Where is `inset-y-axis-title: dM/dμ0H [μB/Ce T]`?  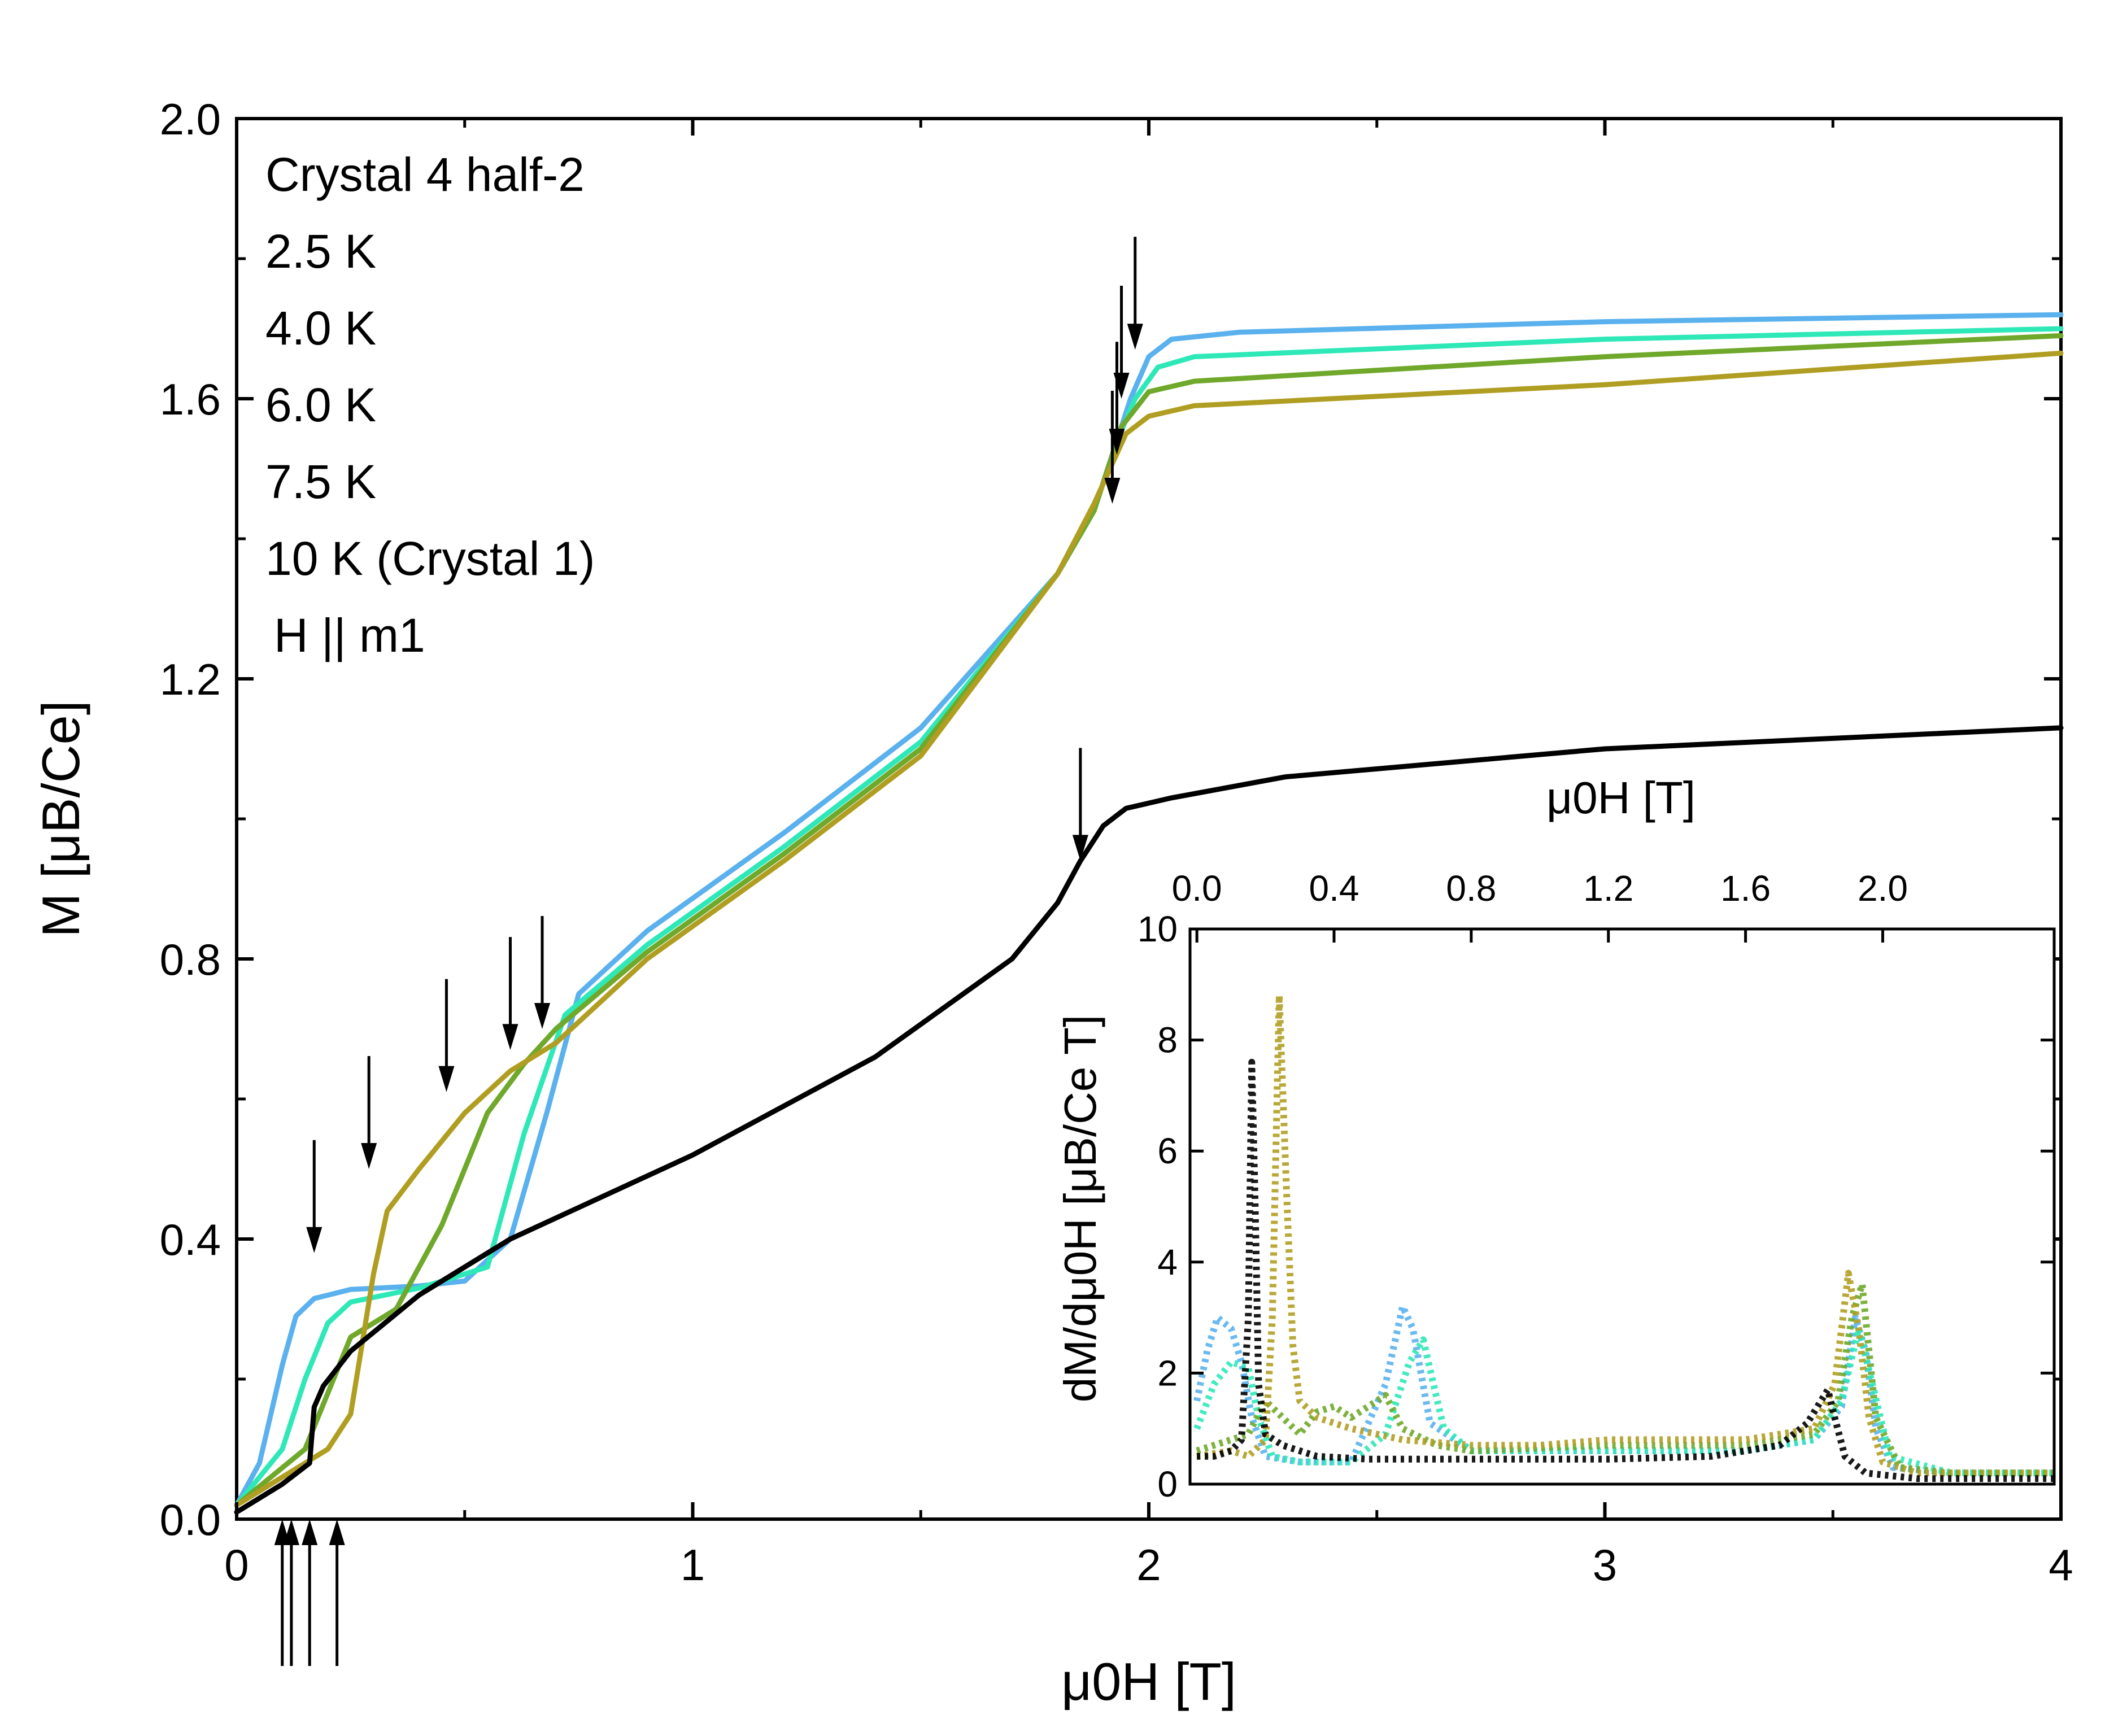 inset-y-axis-title: dM/dμ0H [μB/Ce T] is located at coordinates (1080, 1208).